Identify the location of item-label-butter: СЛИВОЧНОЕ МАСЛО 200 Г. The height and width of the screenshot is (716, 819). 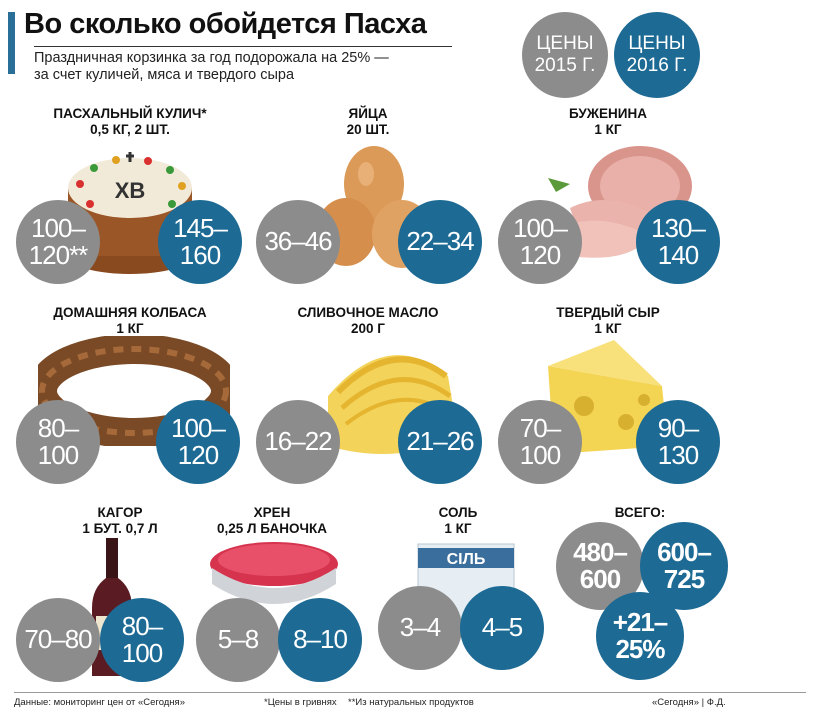
(368, 320).